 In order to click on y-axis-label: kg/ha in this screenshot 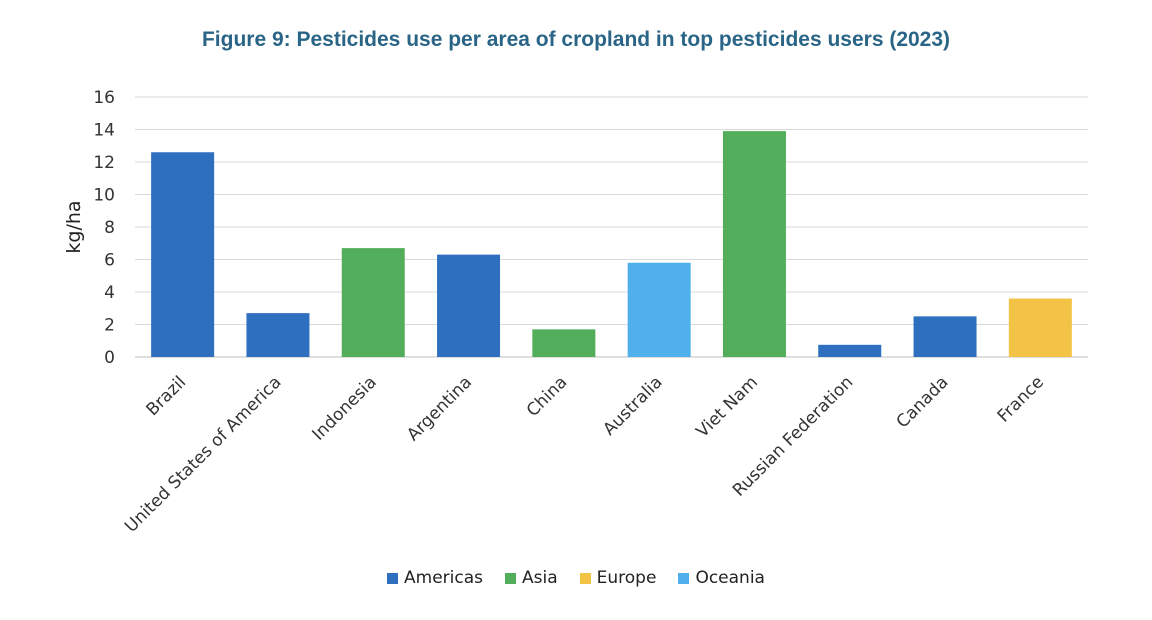, I will do `click(74, 226)`.